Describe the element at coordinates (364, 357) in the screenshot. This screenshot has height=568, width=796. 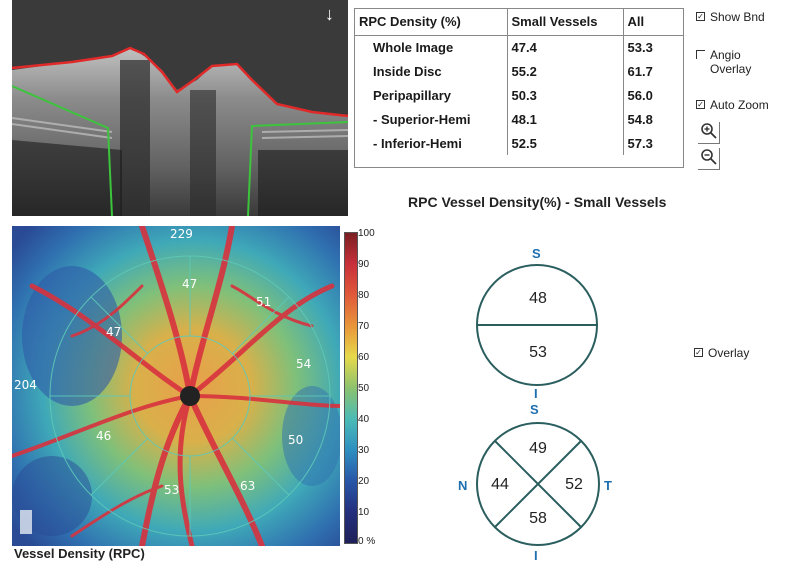
I see `scale-tick: 60` at that location.